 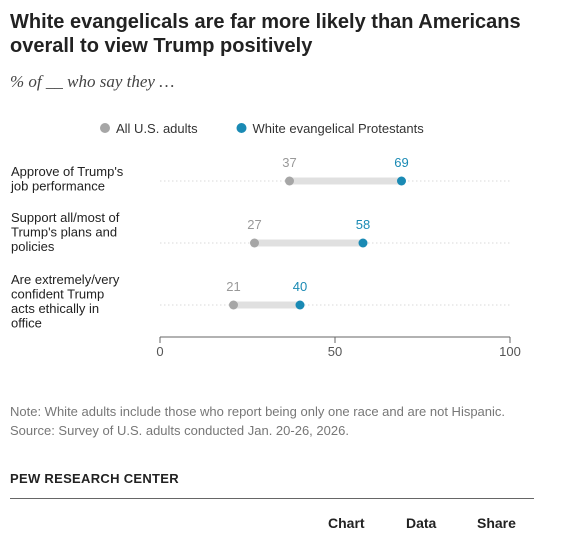 What do you see at coordinates (33, 246) in the screenshot?
I see `category-label-1-2: policies` at bounding box center [33, 246].